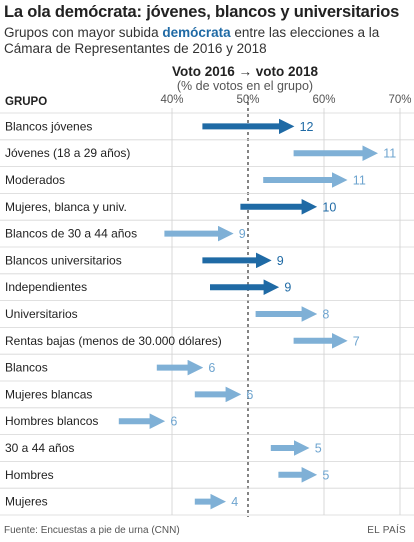 This screenshot has width=414, height=542. I want to click on x-tick-label: 70%, so click(399, 100).